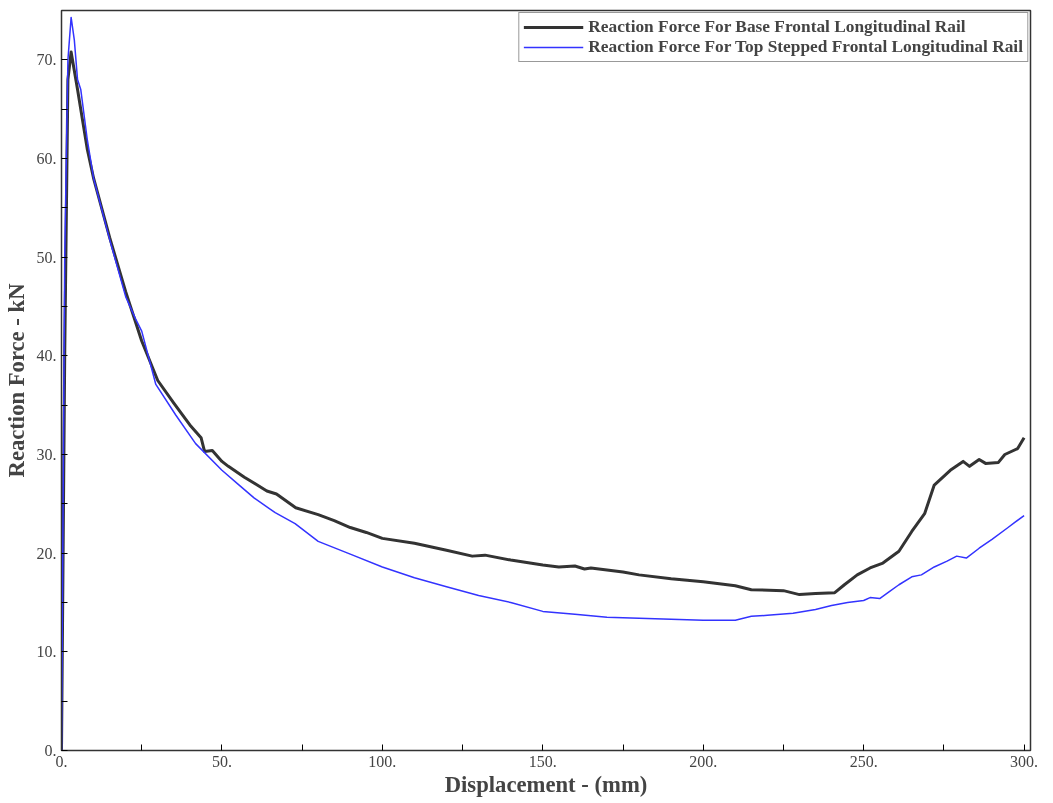 The image size is (1053, 803). I want to click on y-tick-label: 20., so click(46, 553).